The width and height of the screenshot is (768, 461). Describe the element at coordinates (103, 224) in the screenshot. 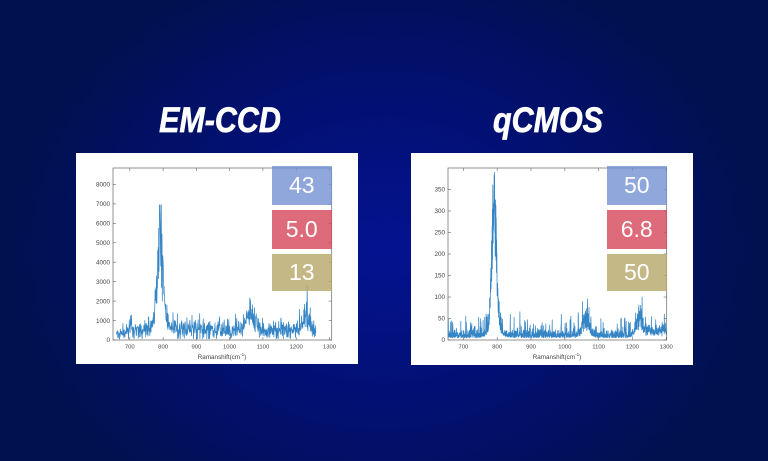

I see `svg-text: 6000` at that location.